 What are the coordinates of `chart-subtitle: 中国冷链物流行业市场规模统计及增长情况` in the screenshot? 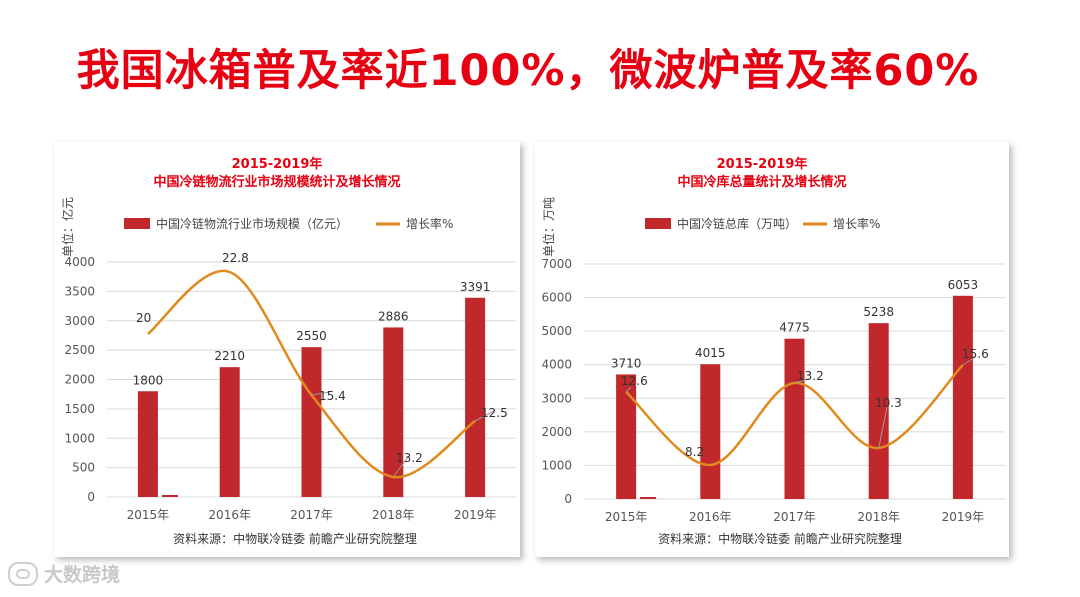 It's located at (276, 182).